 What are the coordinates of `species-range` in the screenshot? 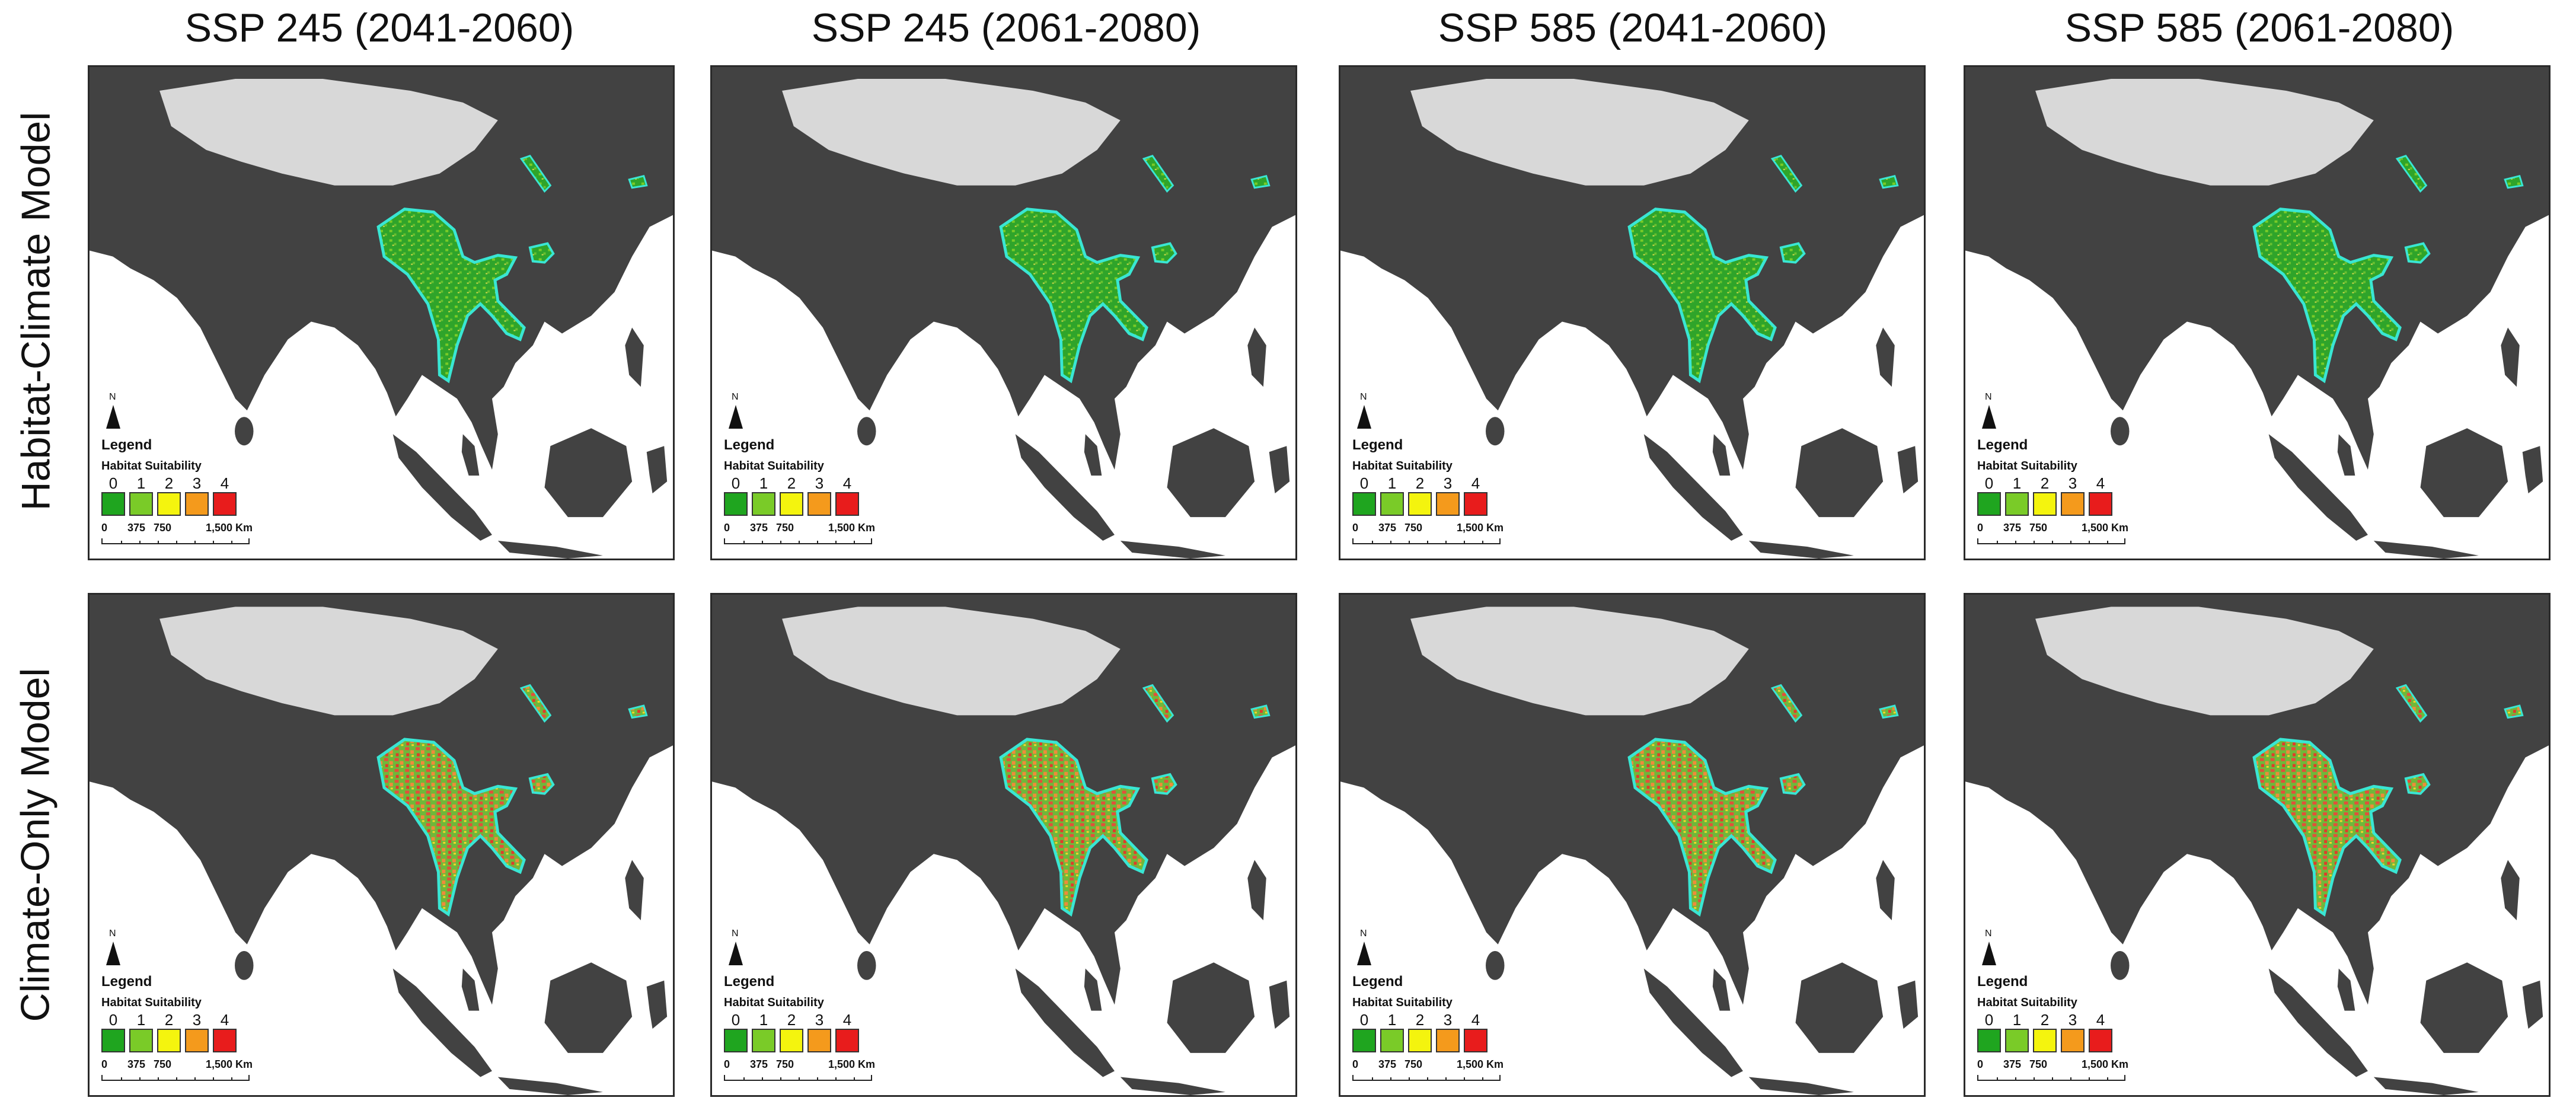 It's located at (1073, 296).